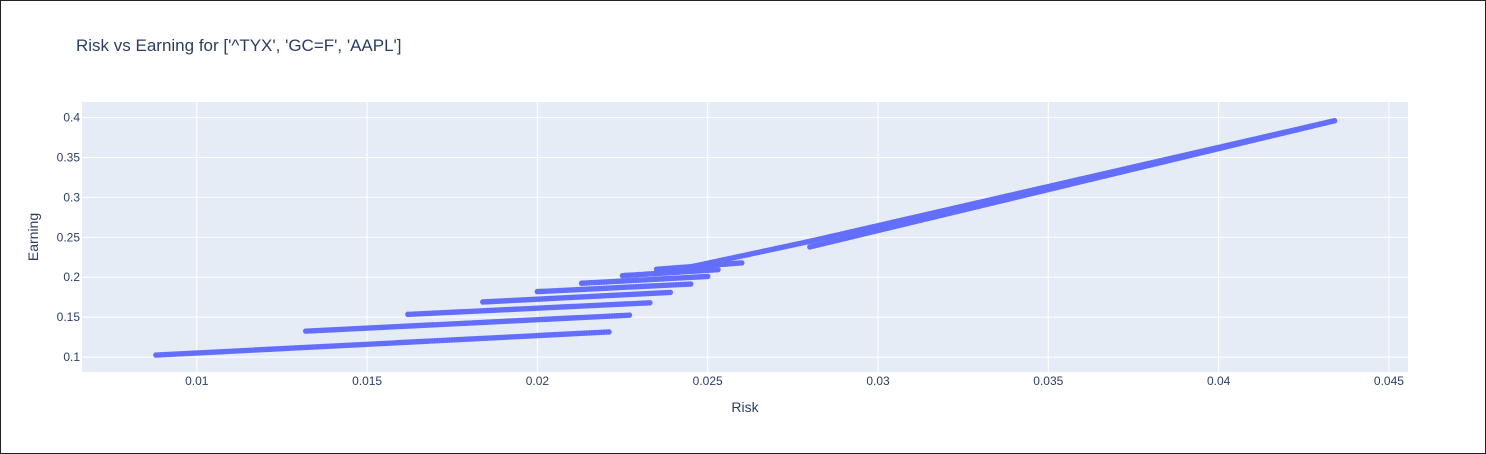 The width and height of the screenshot is (1486, 454). What do you see at coordinates (367, 381) in the screenshot?
I see `x-tick-label: 0.015` at bounding box center [367, 381].